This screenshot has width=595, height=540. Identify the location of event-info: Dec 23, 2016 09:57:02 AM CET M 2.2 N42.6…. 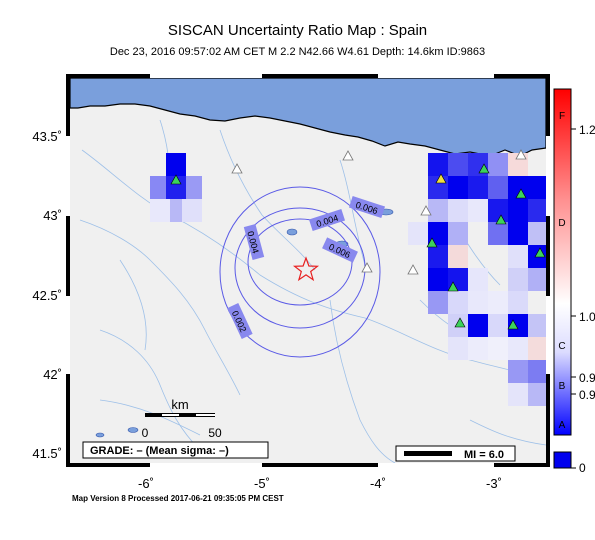
(297, 52).